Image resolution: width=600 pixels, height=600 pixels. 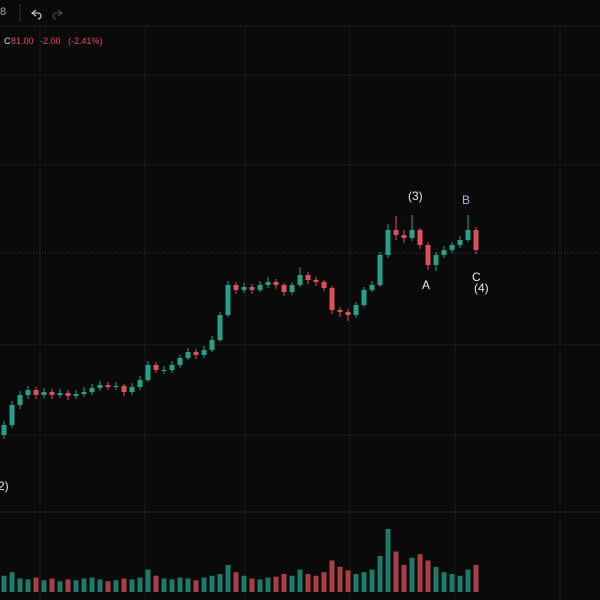 I want to click on wave-label: 2), so click(x=4, y=486).